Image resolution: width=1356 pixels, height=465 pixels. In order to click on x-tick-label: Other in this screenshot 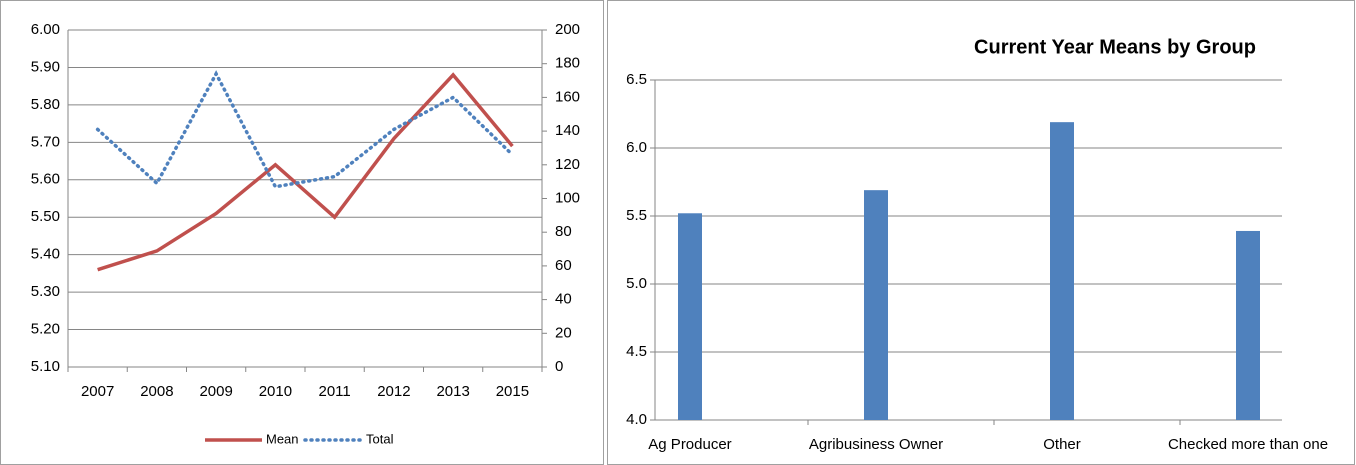, I will do `click(1062, 444)`.